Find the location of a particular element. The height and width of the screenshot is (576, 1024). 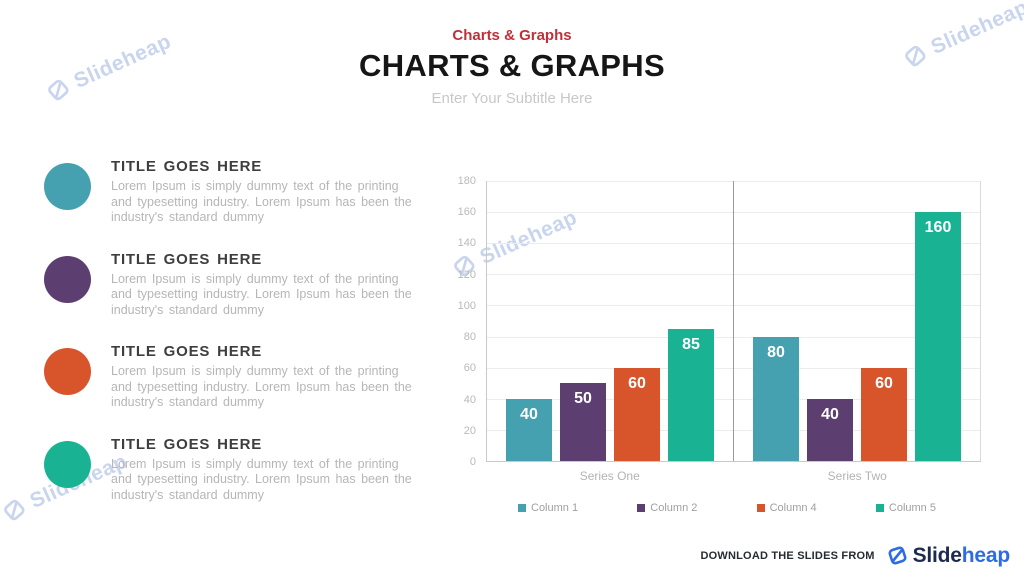

logo-text-heap: heap is located at coordinates (985, 555).